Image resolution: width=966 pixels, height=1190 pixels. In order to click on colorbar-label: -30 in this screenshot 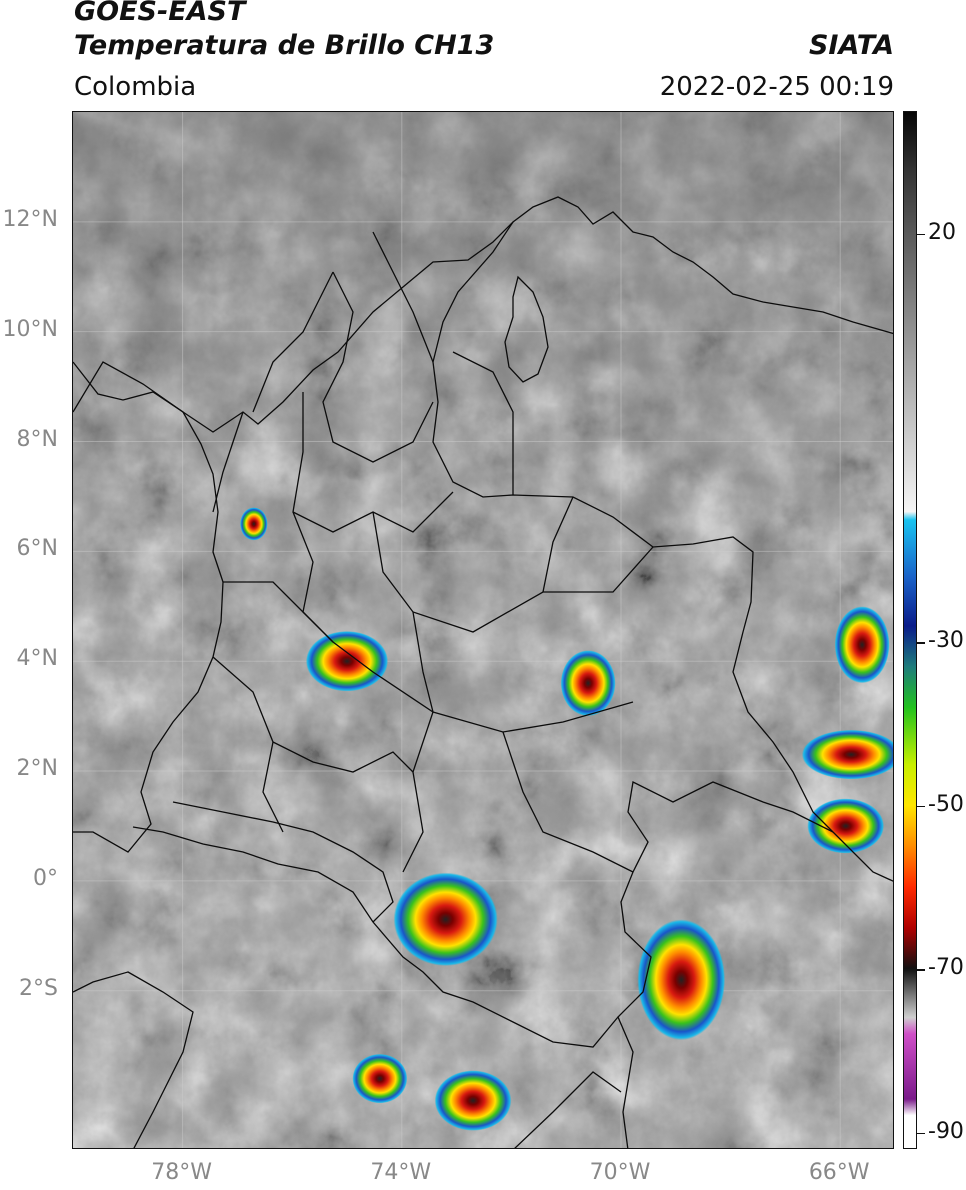, I will do `click(946, 641)`.